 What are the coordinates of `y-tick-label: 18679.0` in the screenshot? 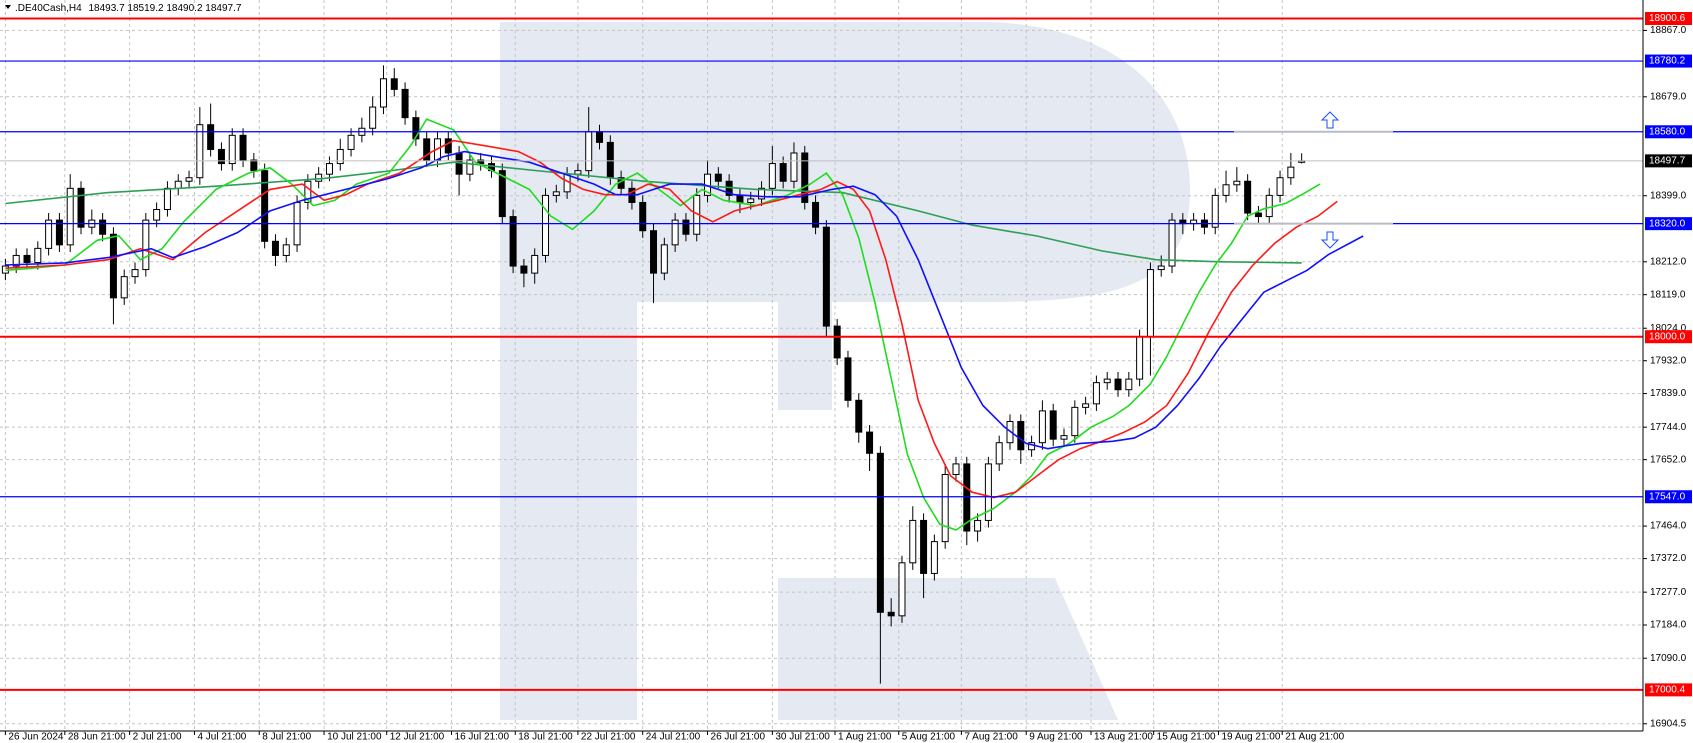 It's located at (1668, 96).